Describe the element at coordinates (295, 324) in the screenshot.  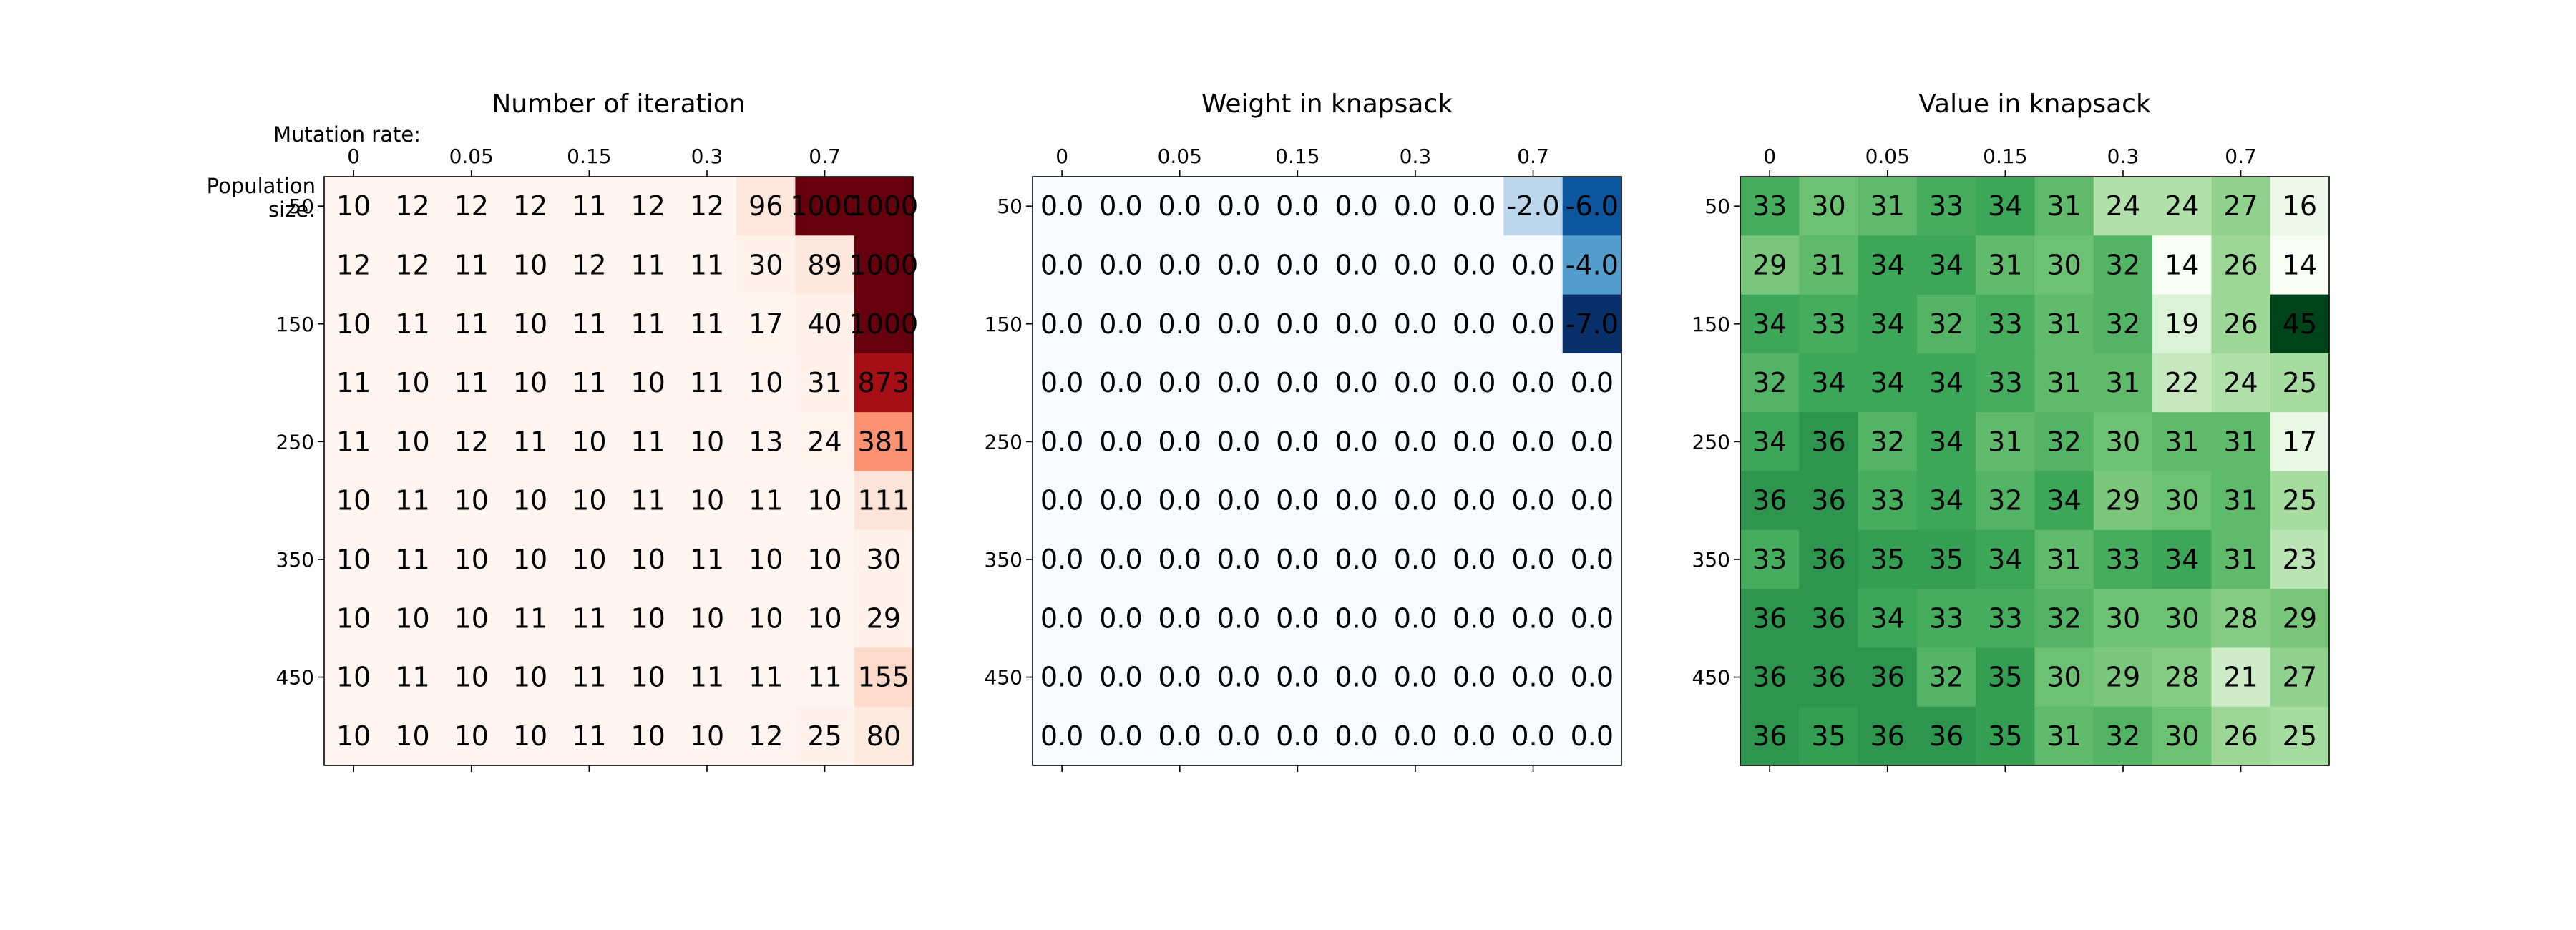
I see `y-tick-label: 150` at that location.